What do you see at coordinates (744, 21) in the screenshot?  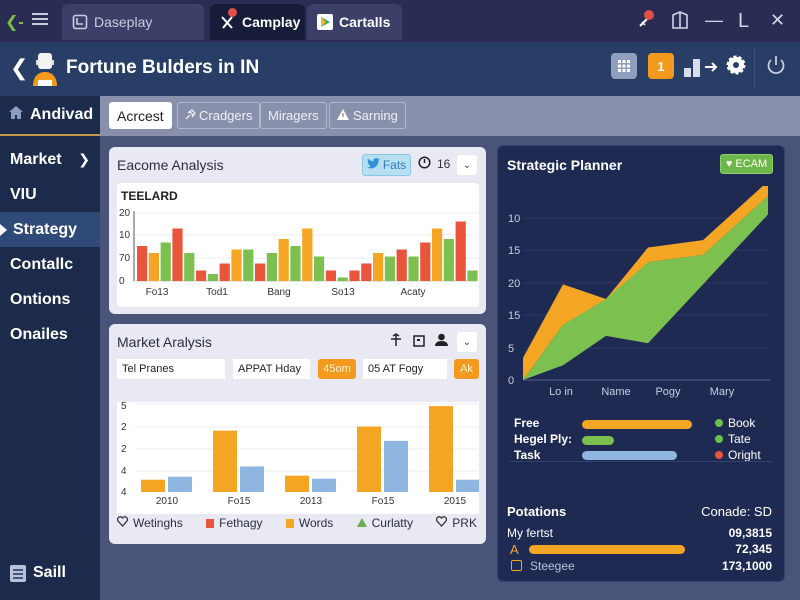 I see `restore-button: L` at bounding box center [744, 21].